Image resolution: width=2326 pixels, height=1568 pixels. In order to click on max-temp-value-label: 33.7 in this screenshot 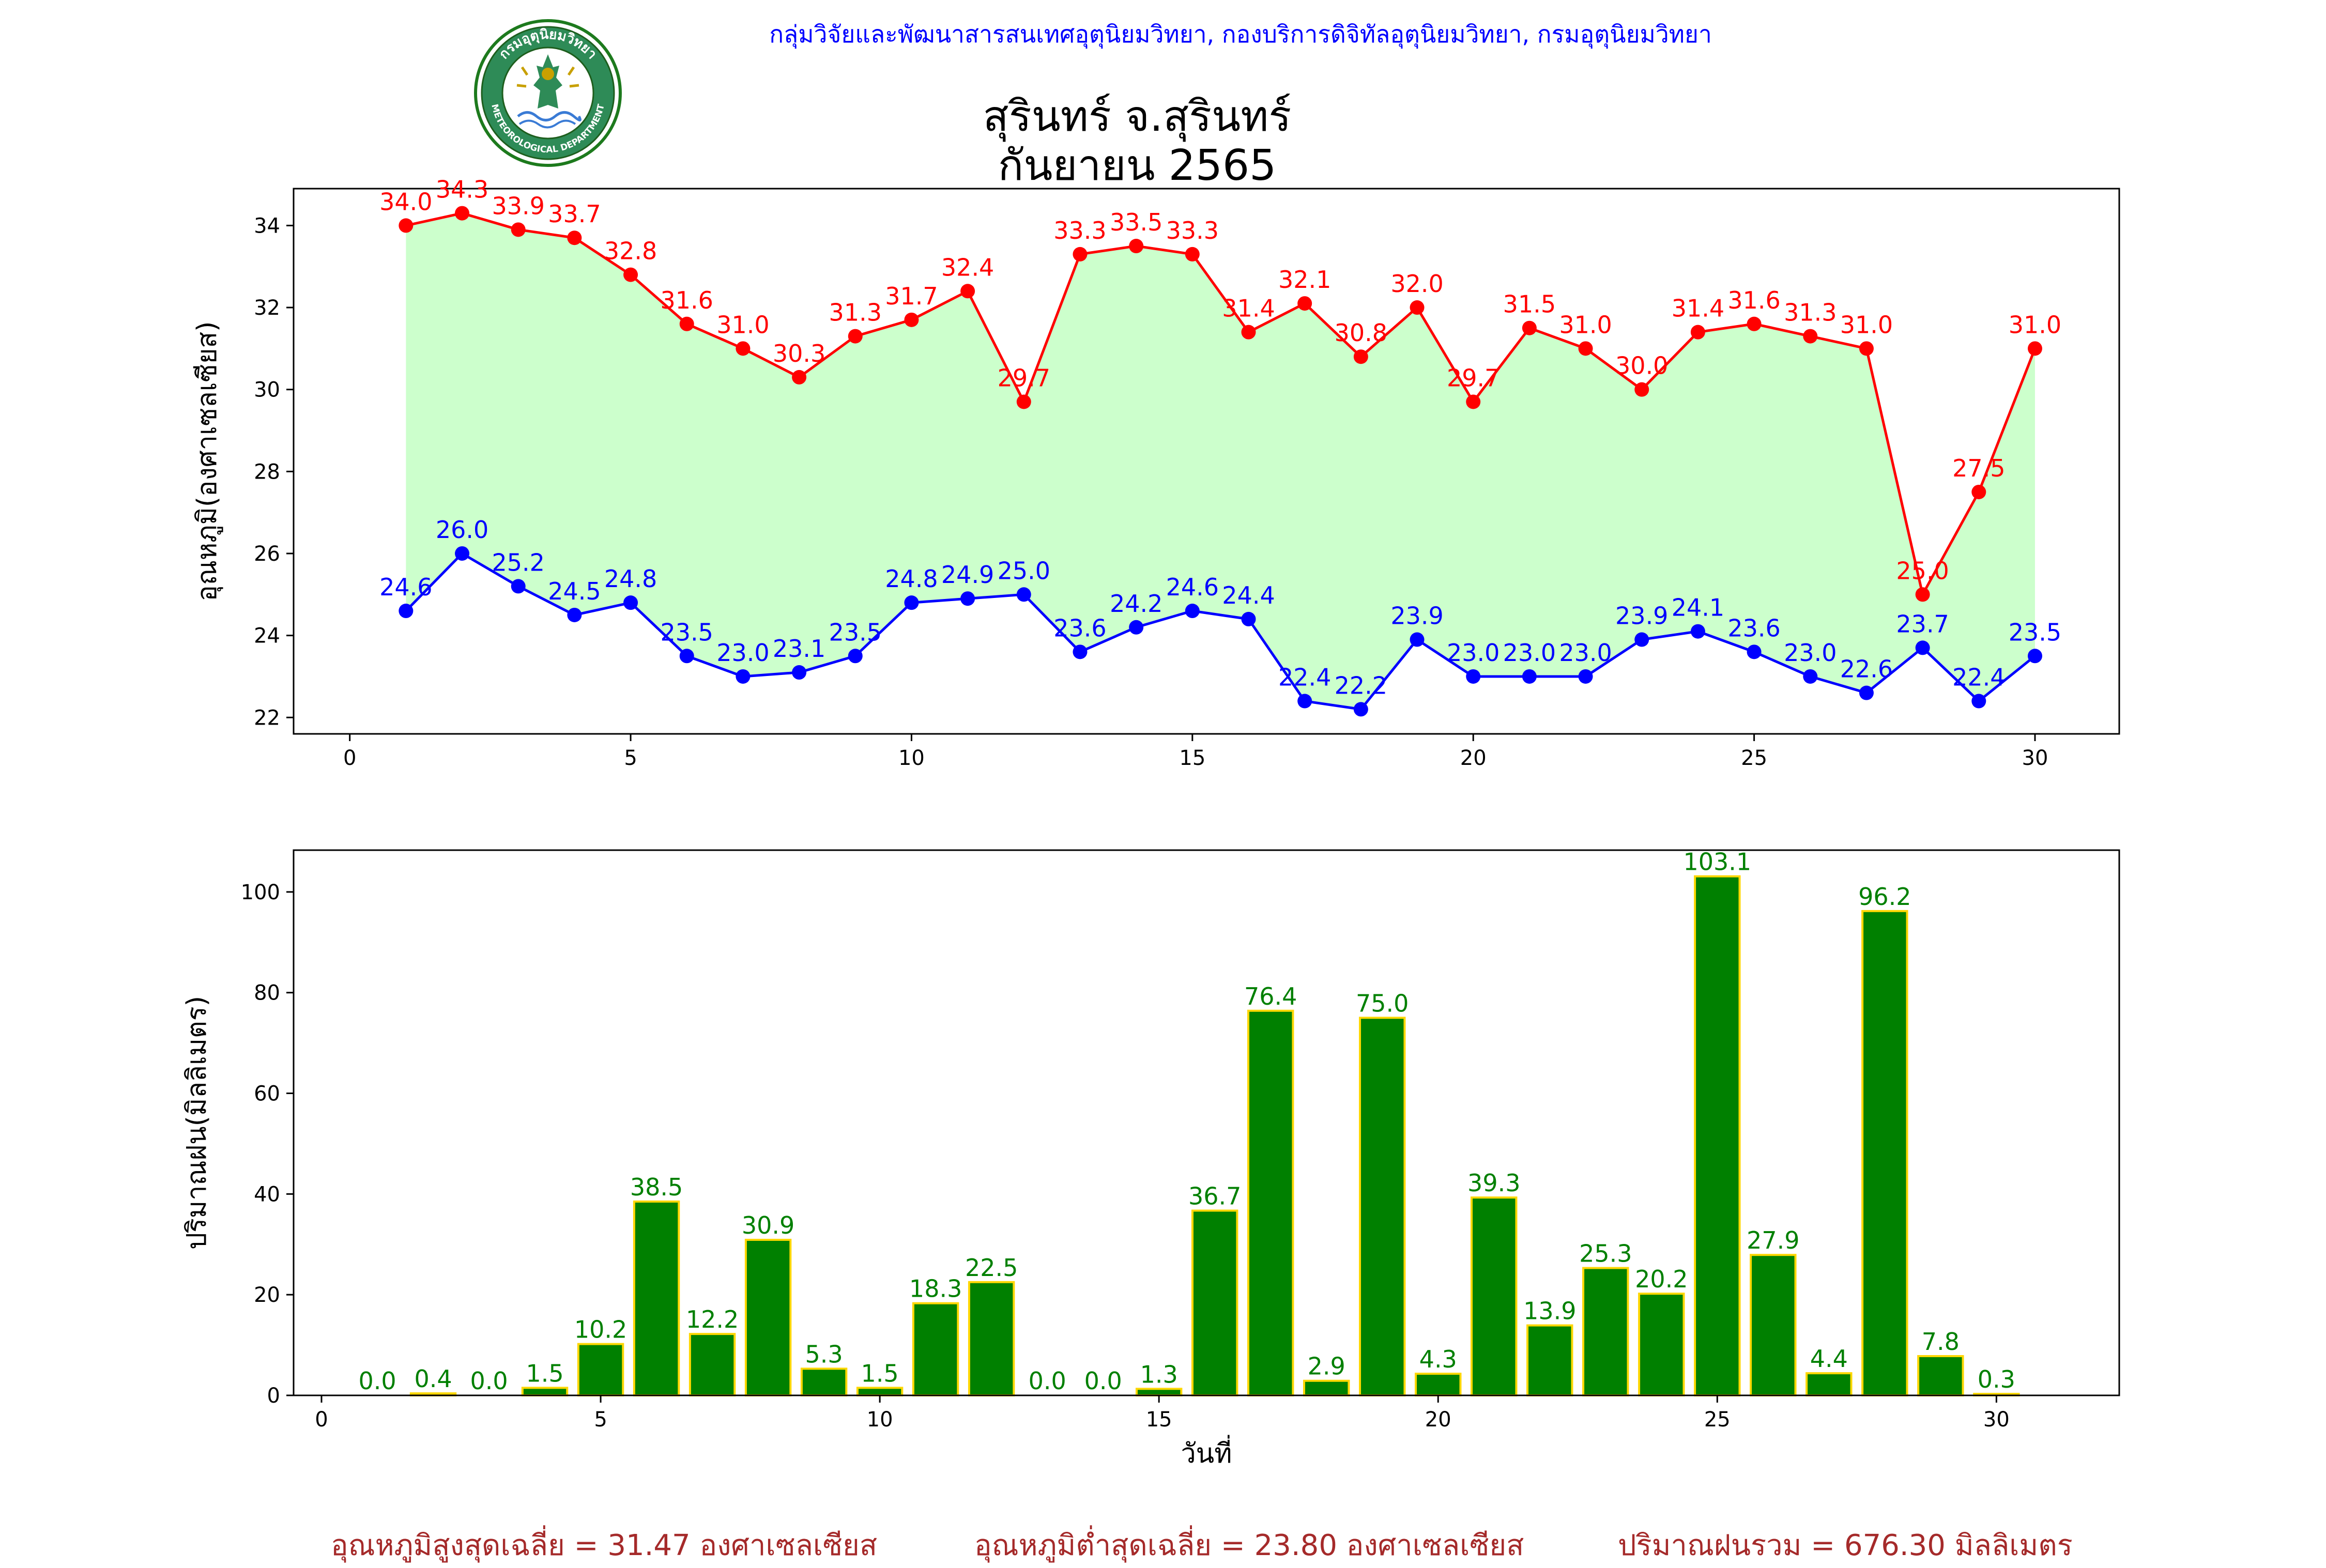, I will do `click(574, 214)`.